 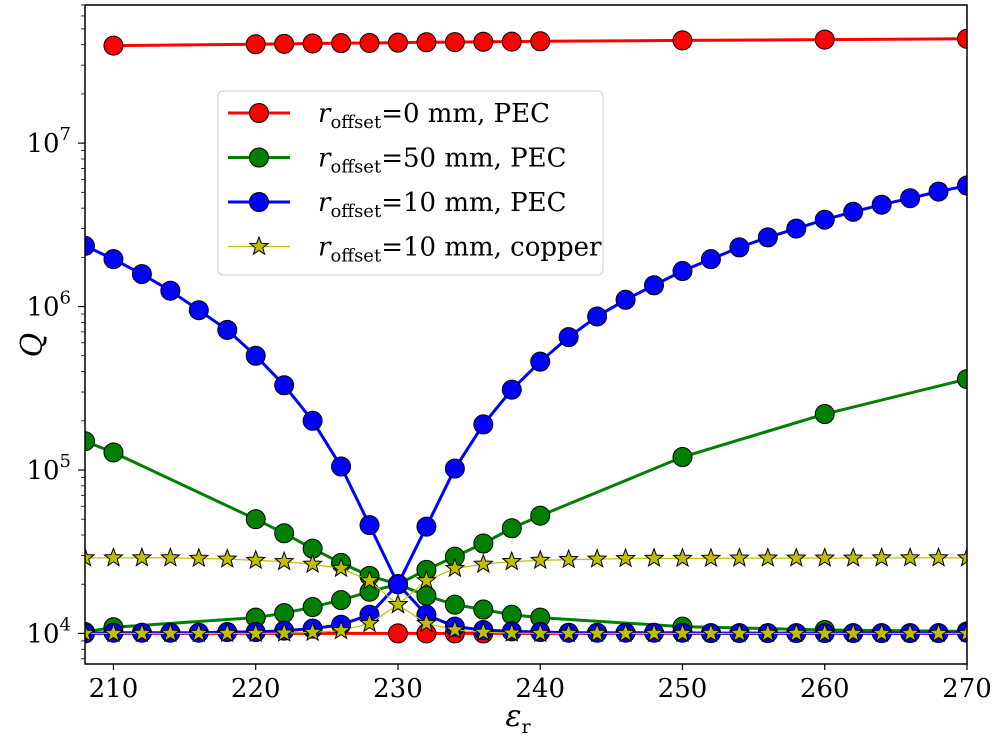 I want to click on x-tick-label: 260, so click(x=825, y=689).